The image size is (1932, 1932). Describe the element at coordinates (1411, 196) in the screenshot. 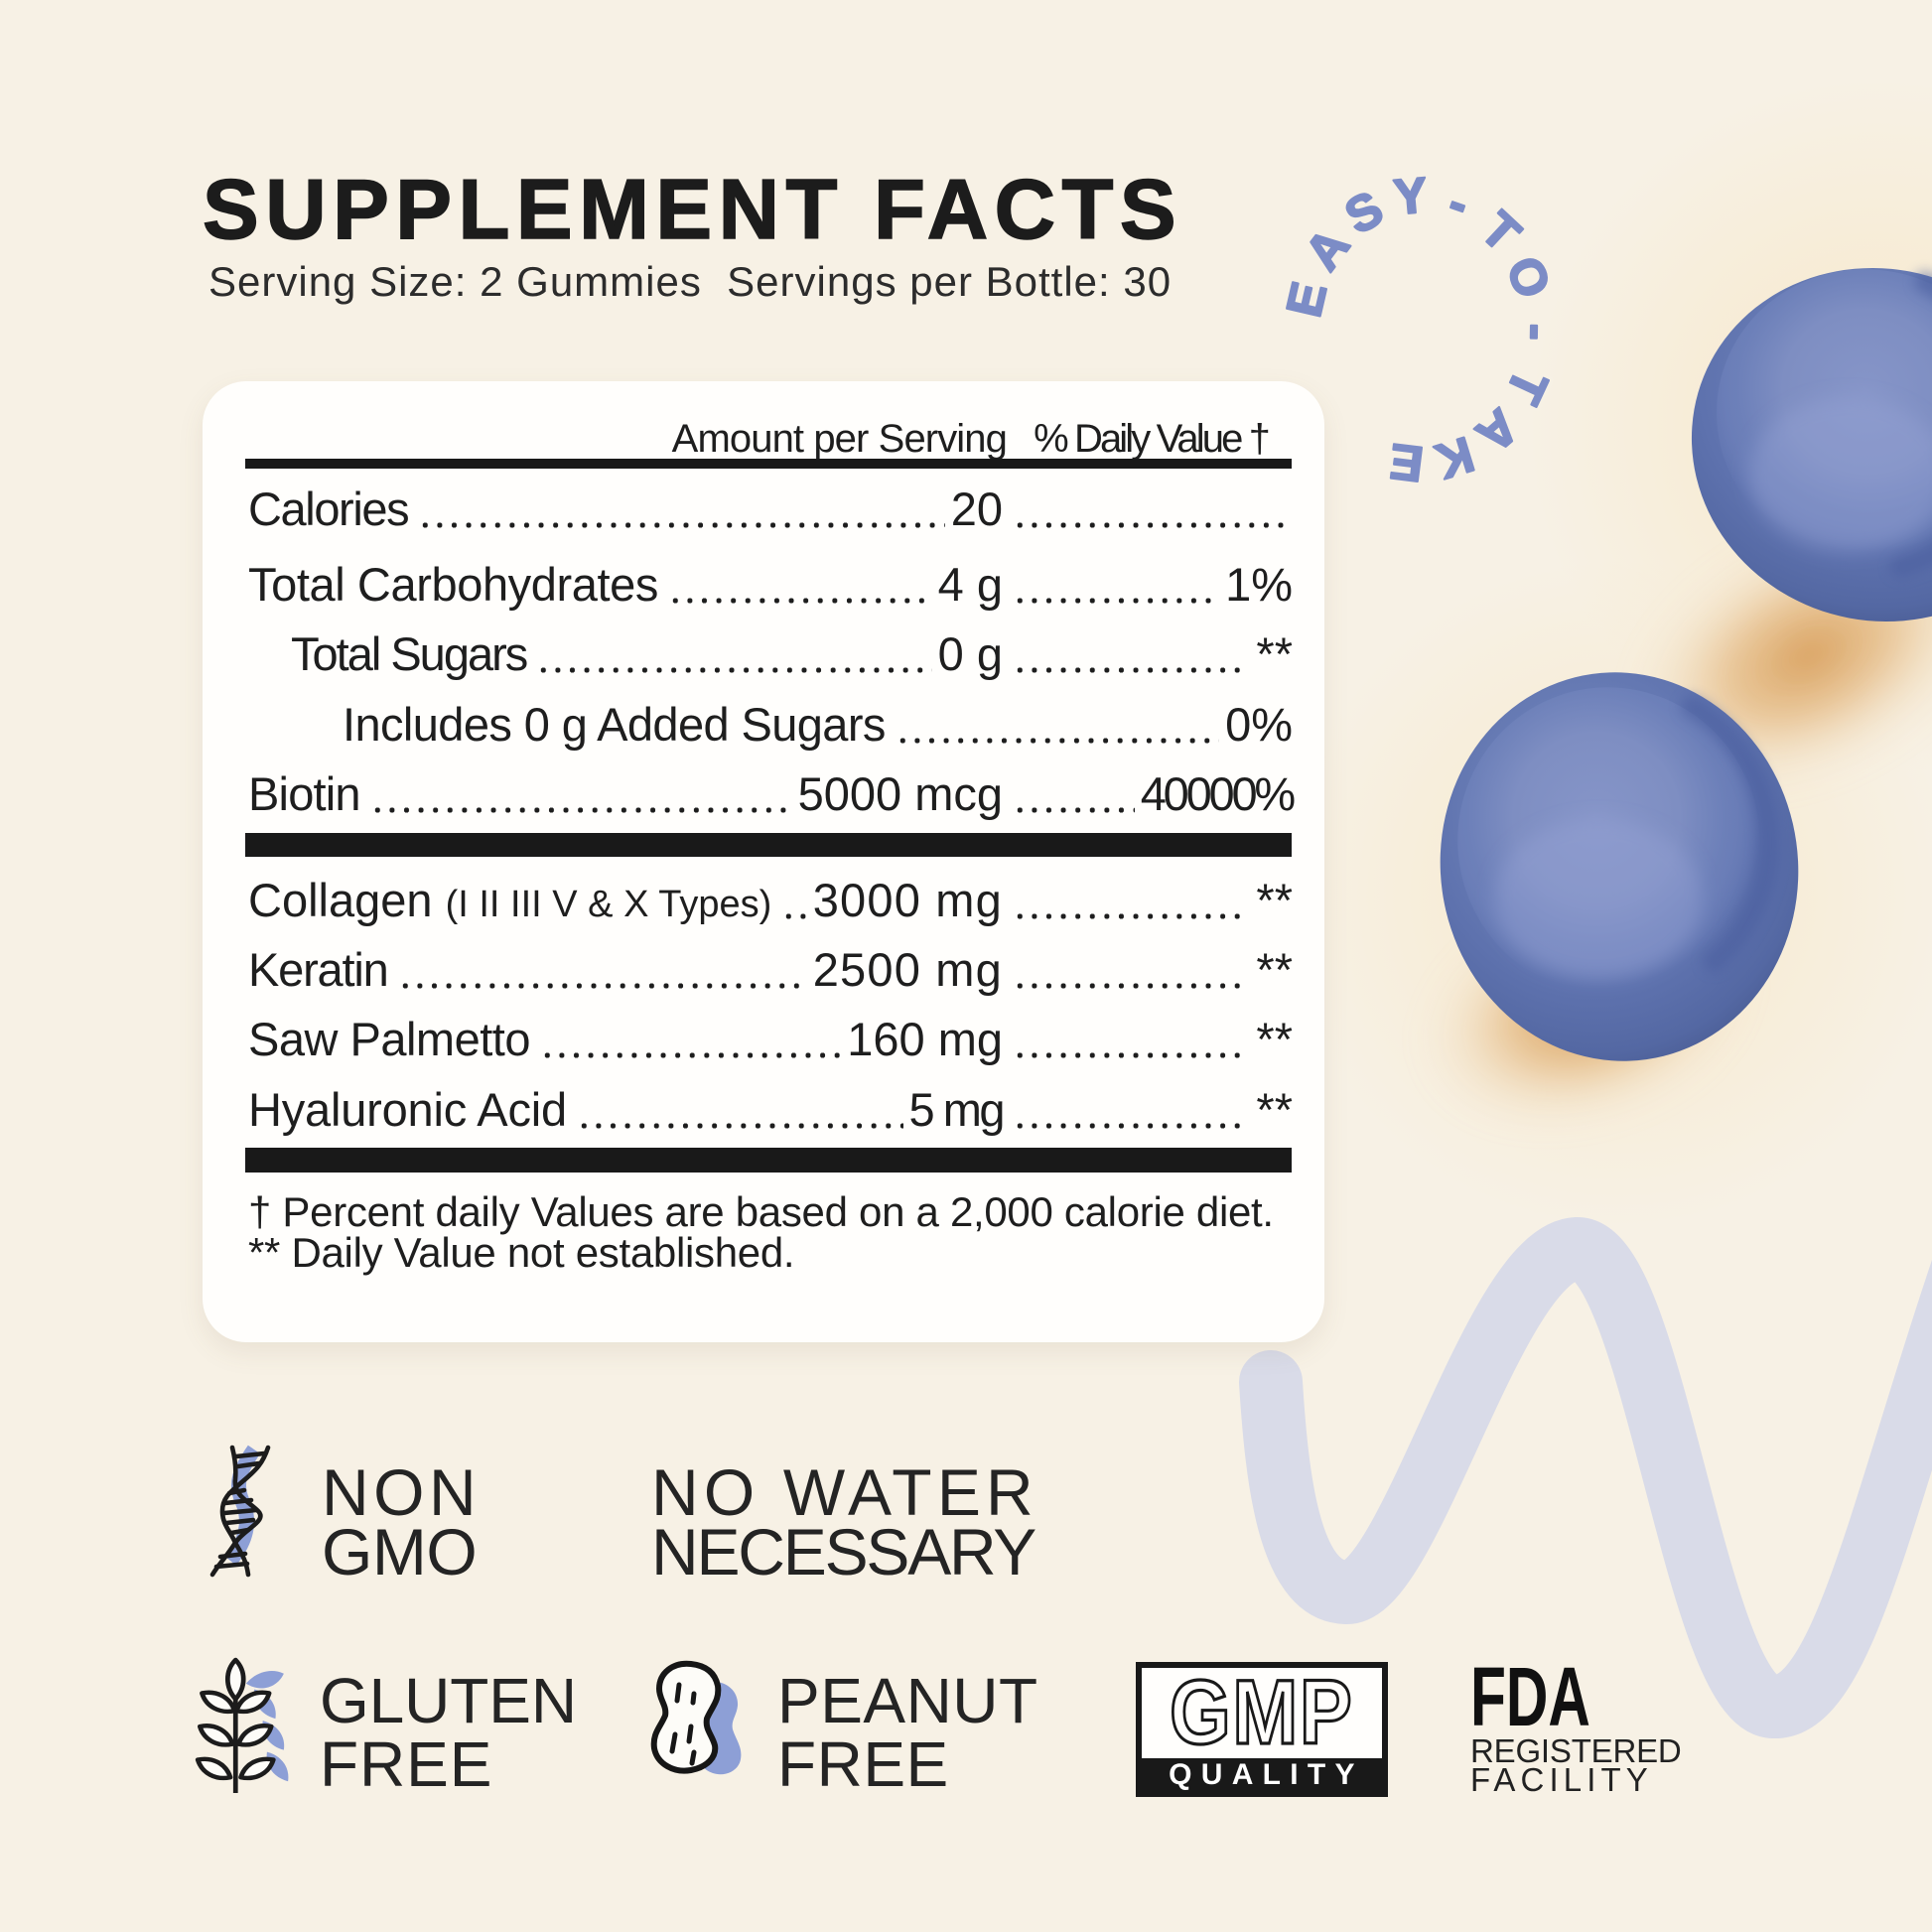

I see `svg-text: Y` at that location.